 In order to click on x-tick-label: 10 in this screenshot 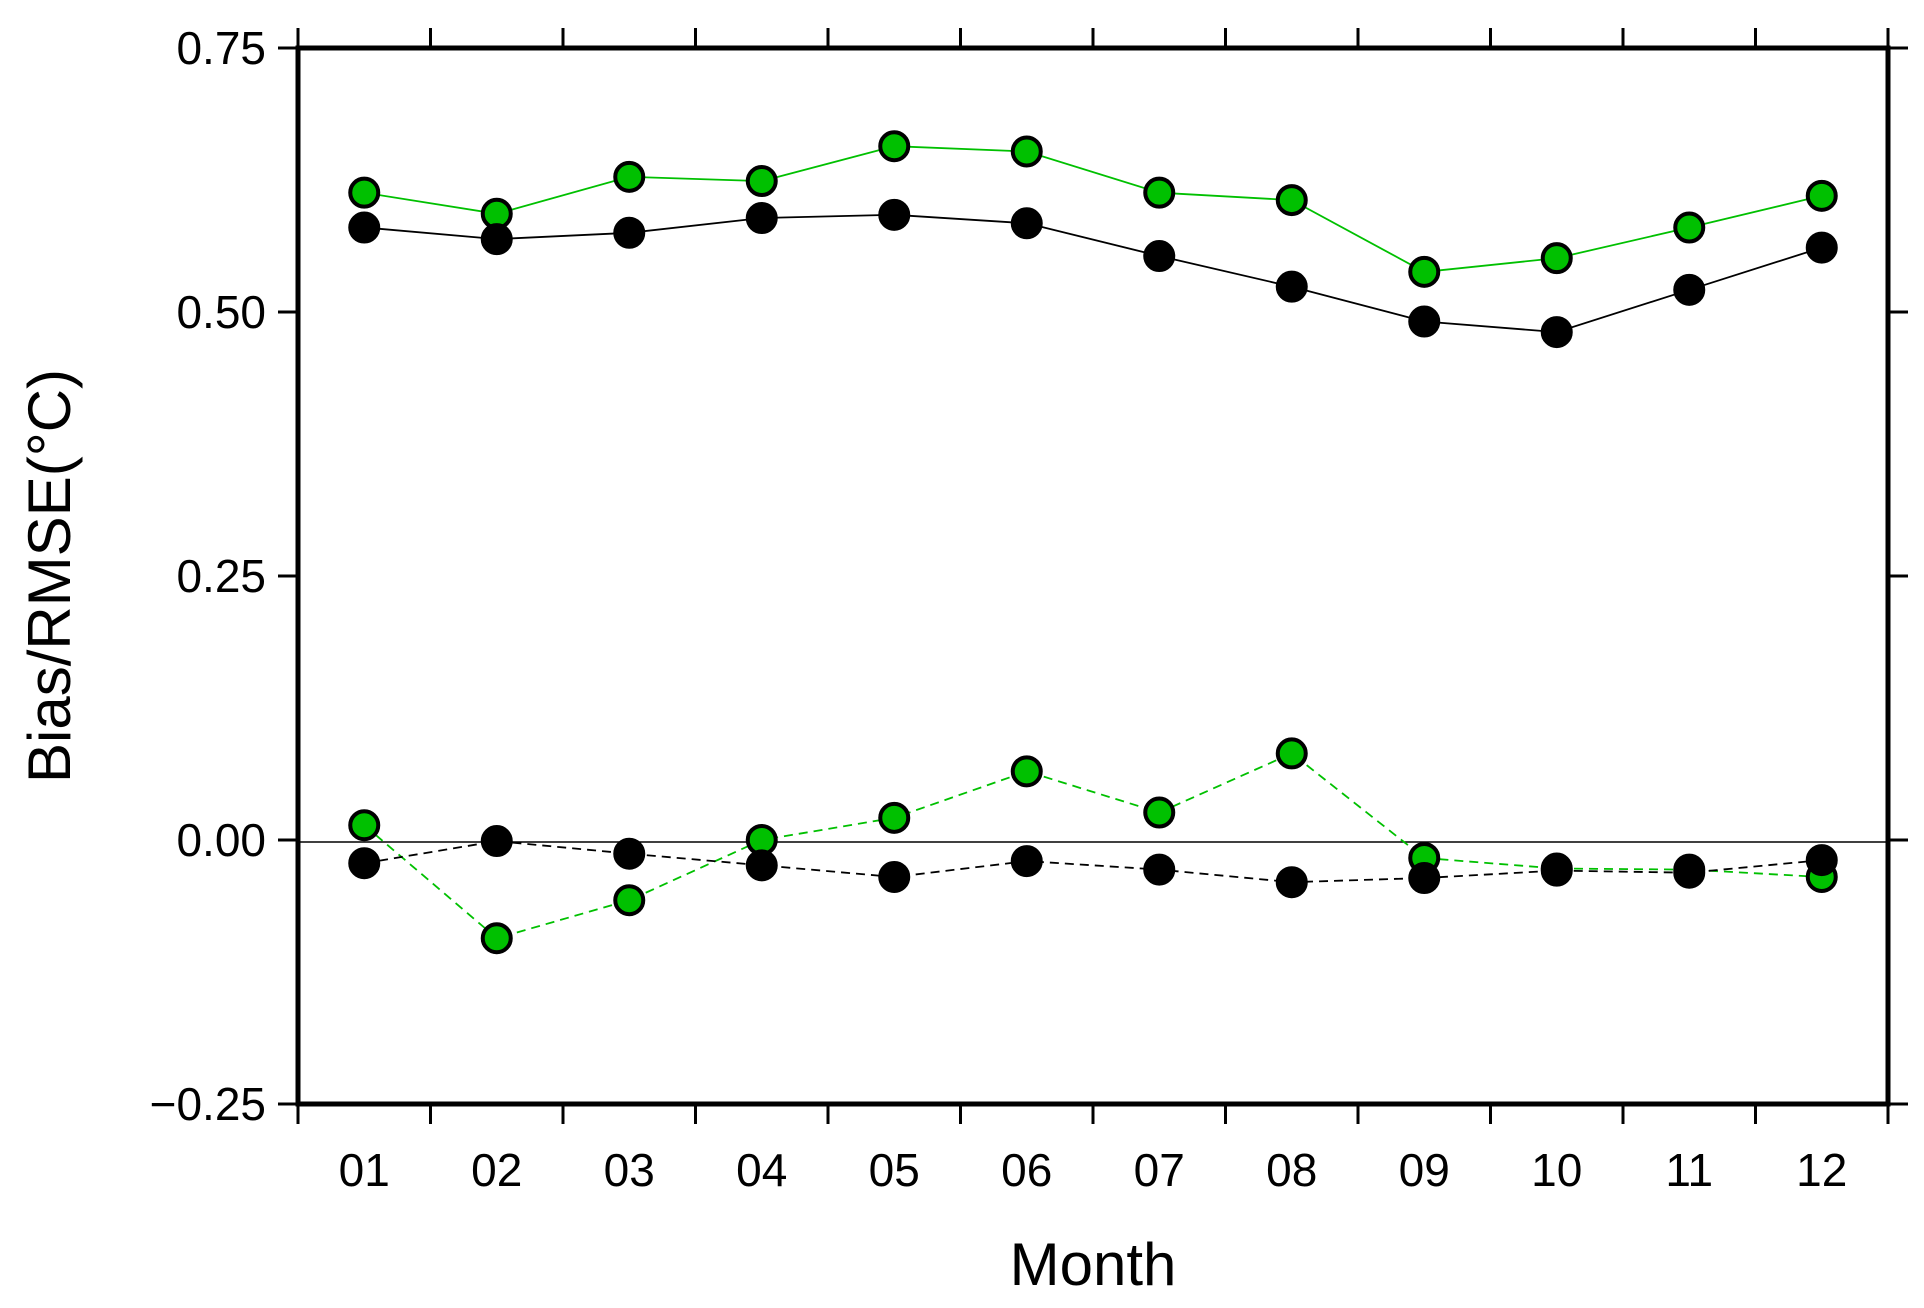, I will do `click(1556, 1170)`.